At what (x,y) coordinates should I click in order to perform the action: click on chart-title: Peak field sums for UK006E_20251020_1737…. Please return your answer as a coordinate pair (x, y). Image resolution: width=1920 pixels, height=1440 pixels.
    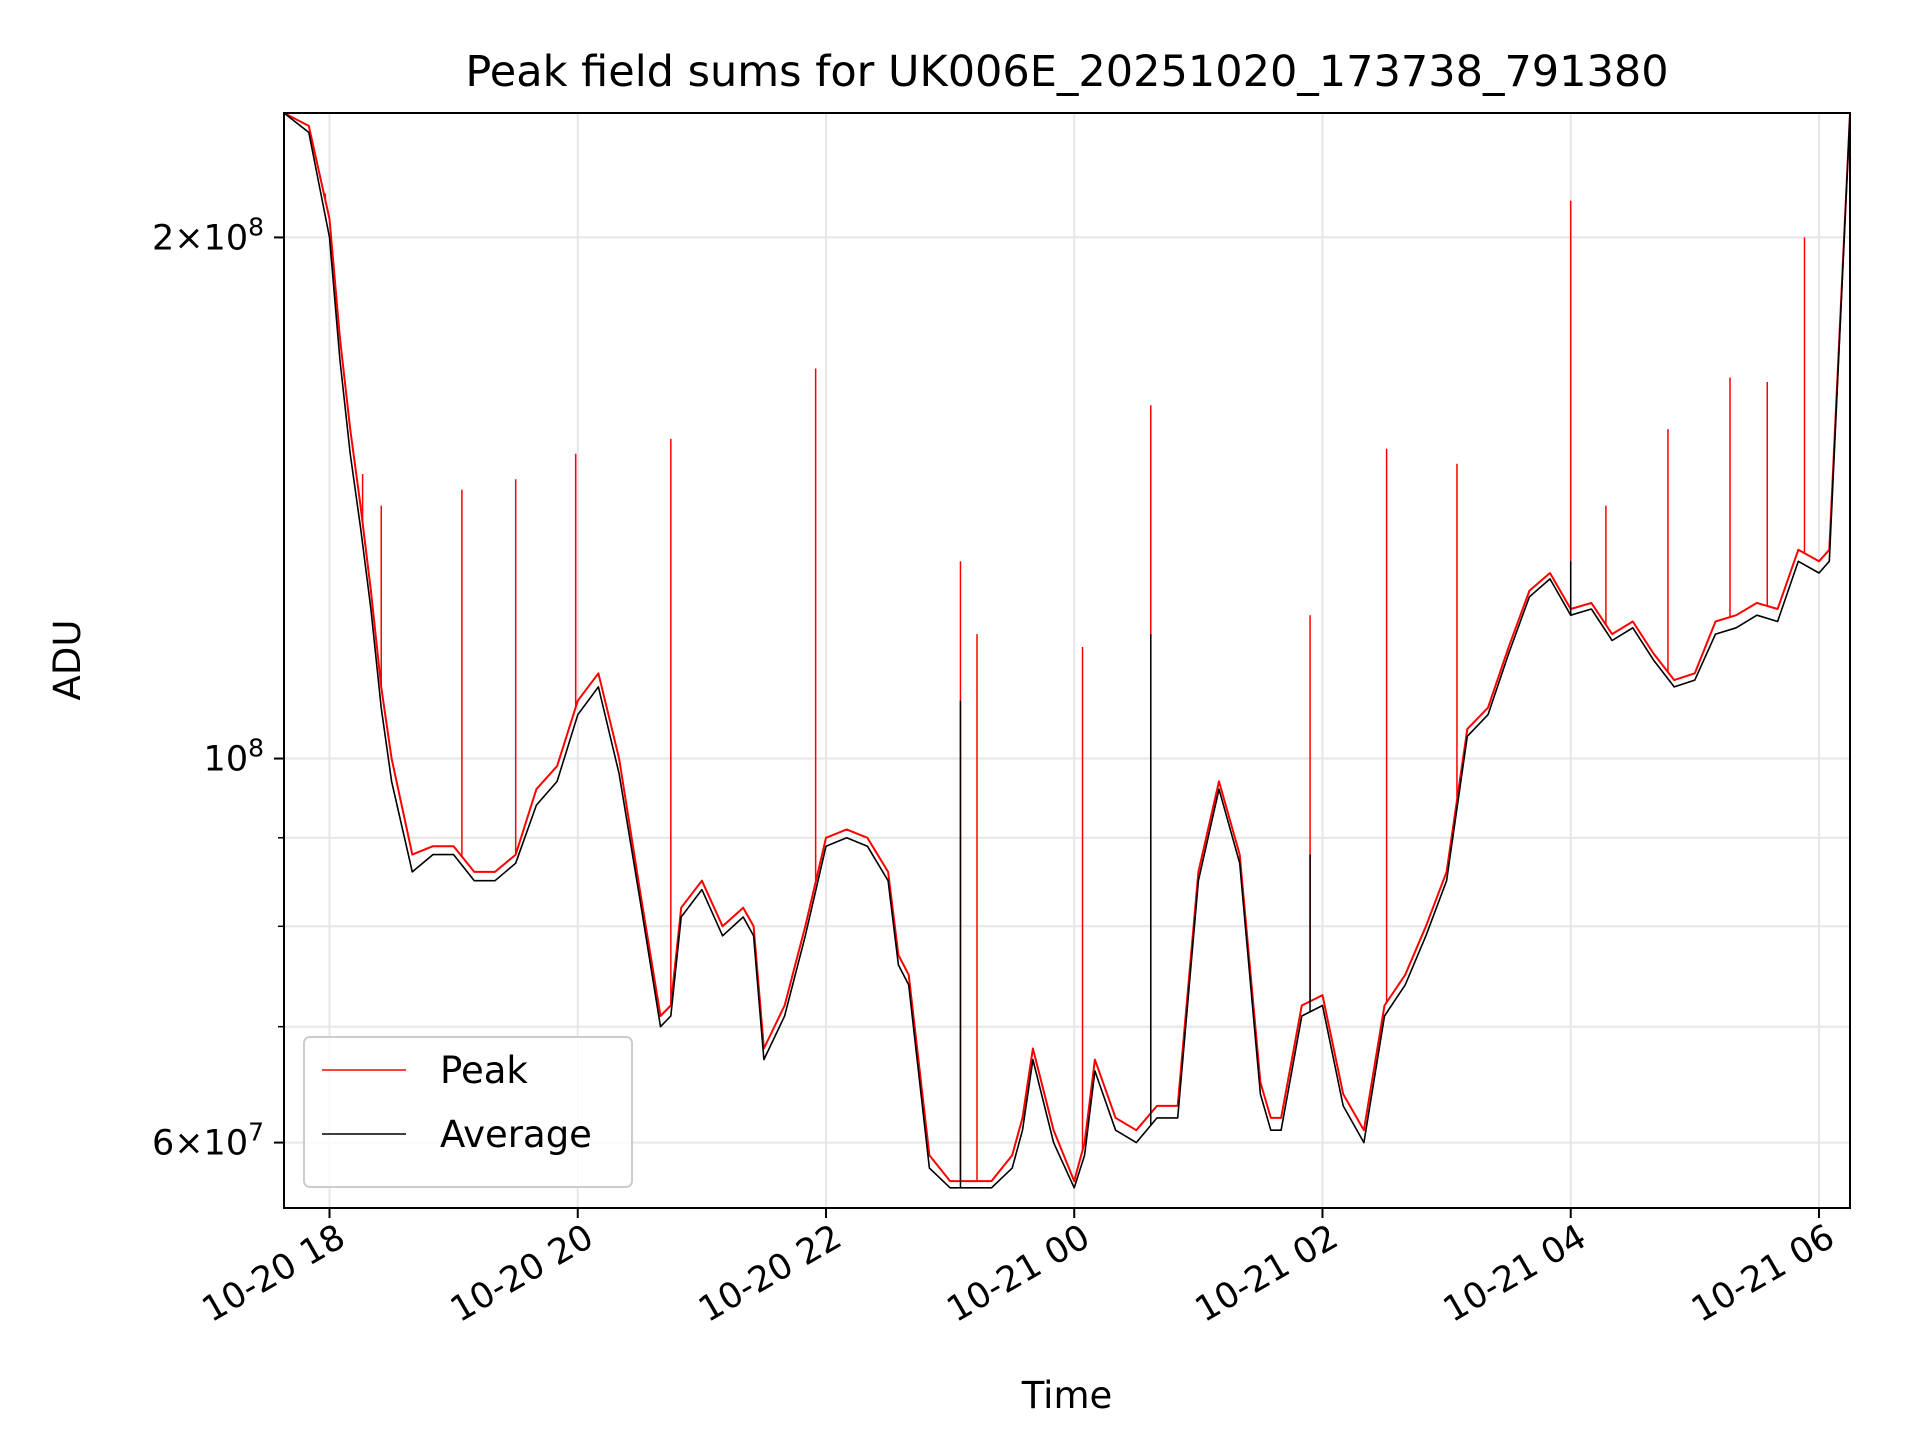
    Looking at the image, I should click on (1066, 72).